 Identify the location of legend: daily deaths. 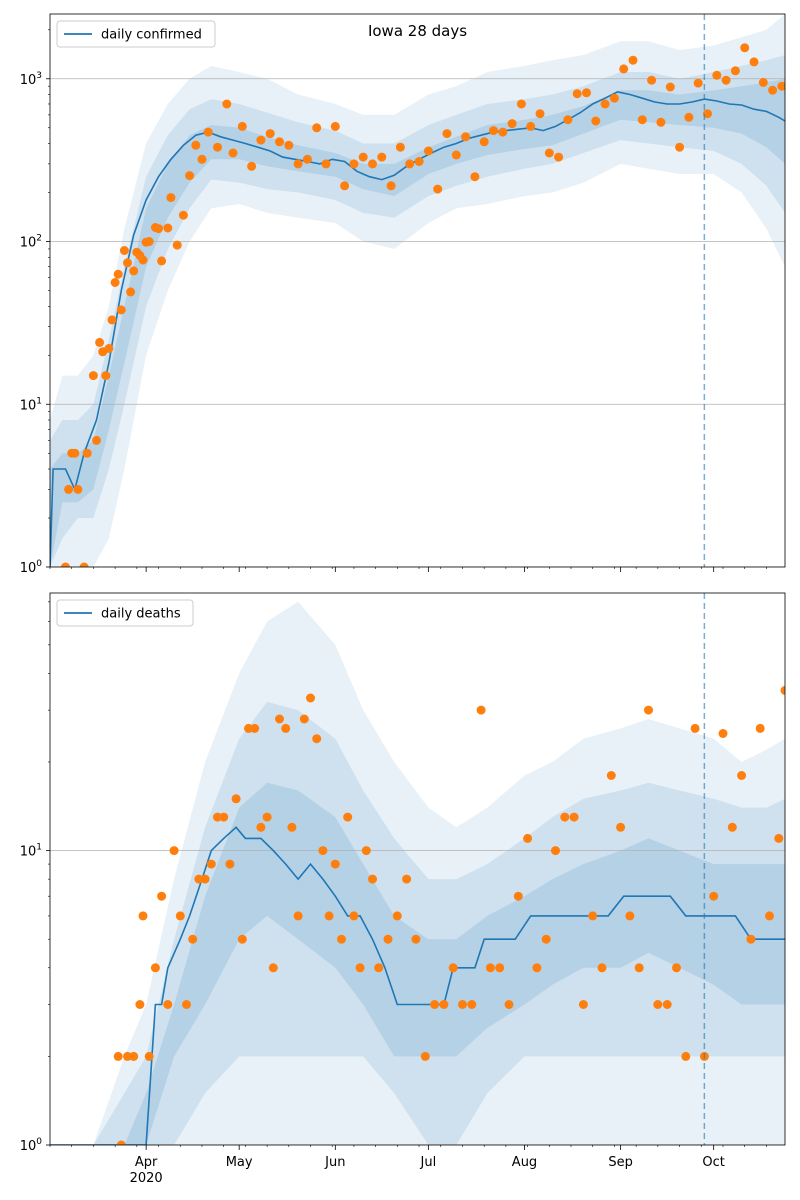
(125, 613).